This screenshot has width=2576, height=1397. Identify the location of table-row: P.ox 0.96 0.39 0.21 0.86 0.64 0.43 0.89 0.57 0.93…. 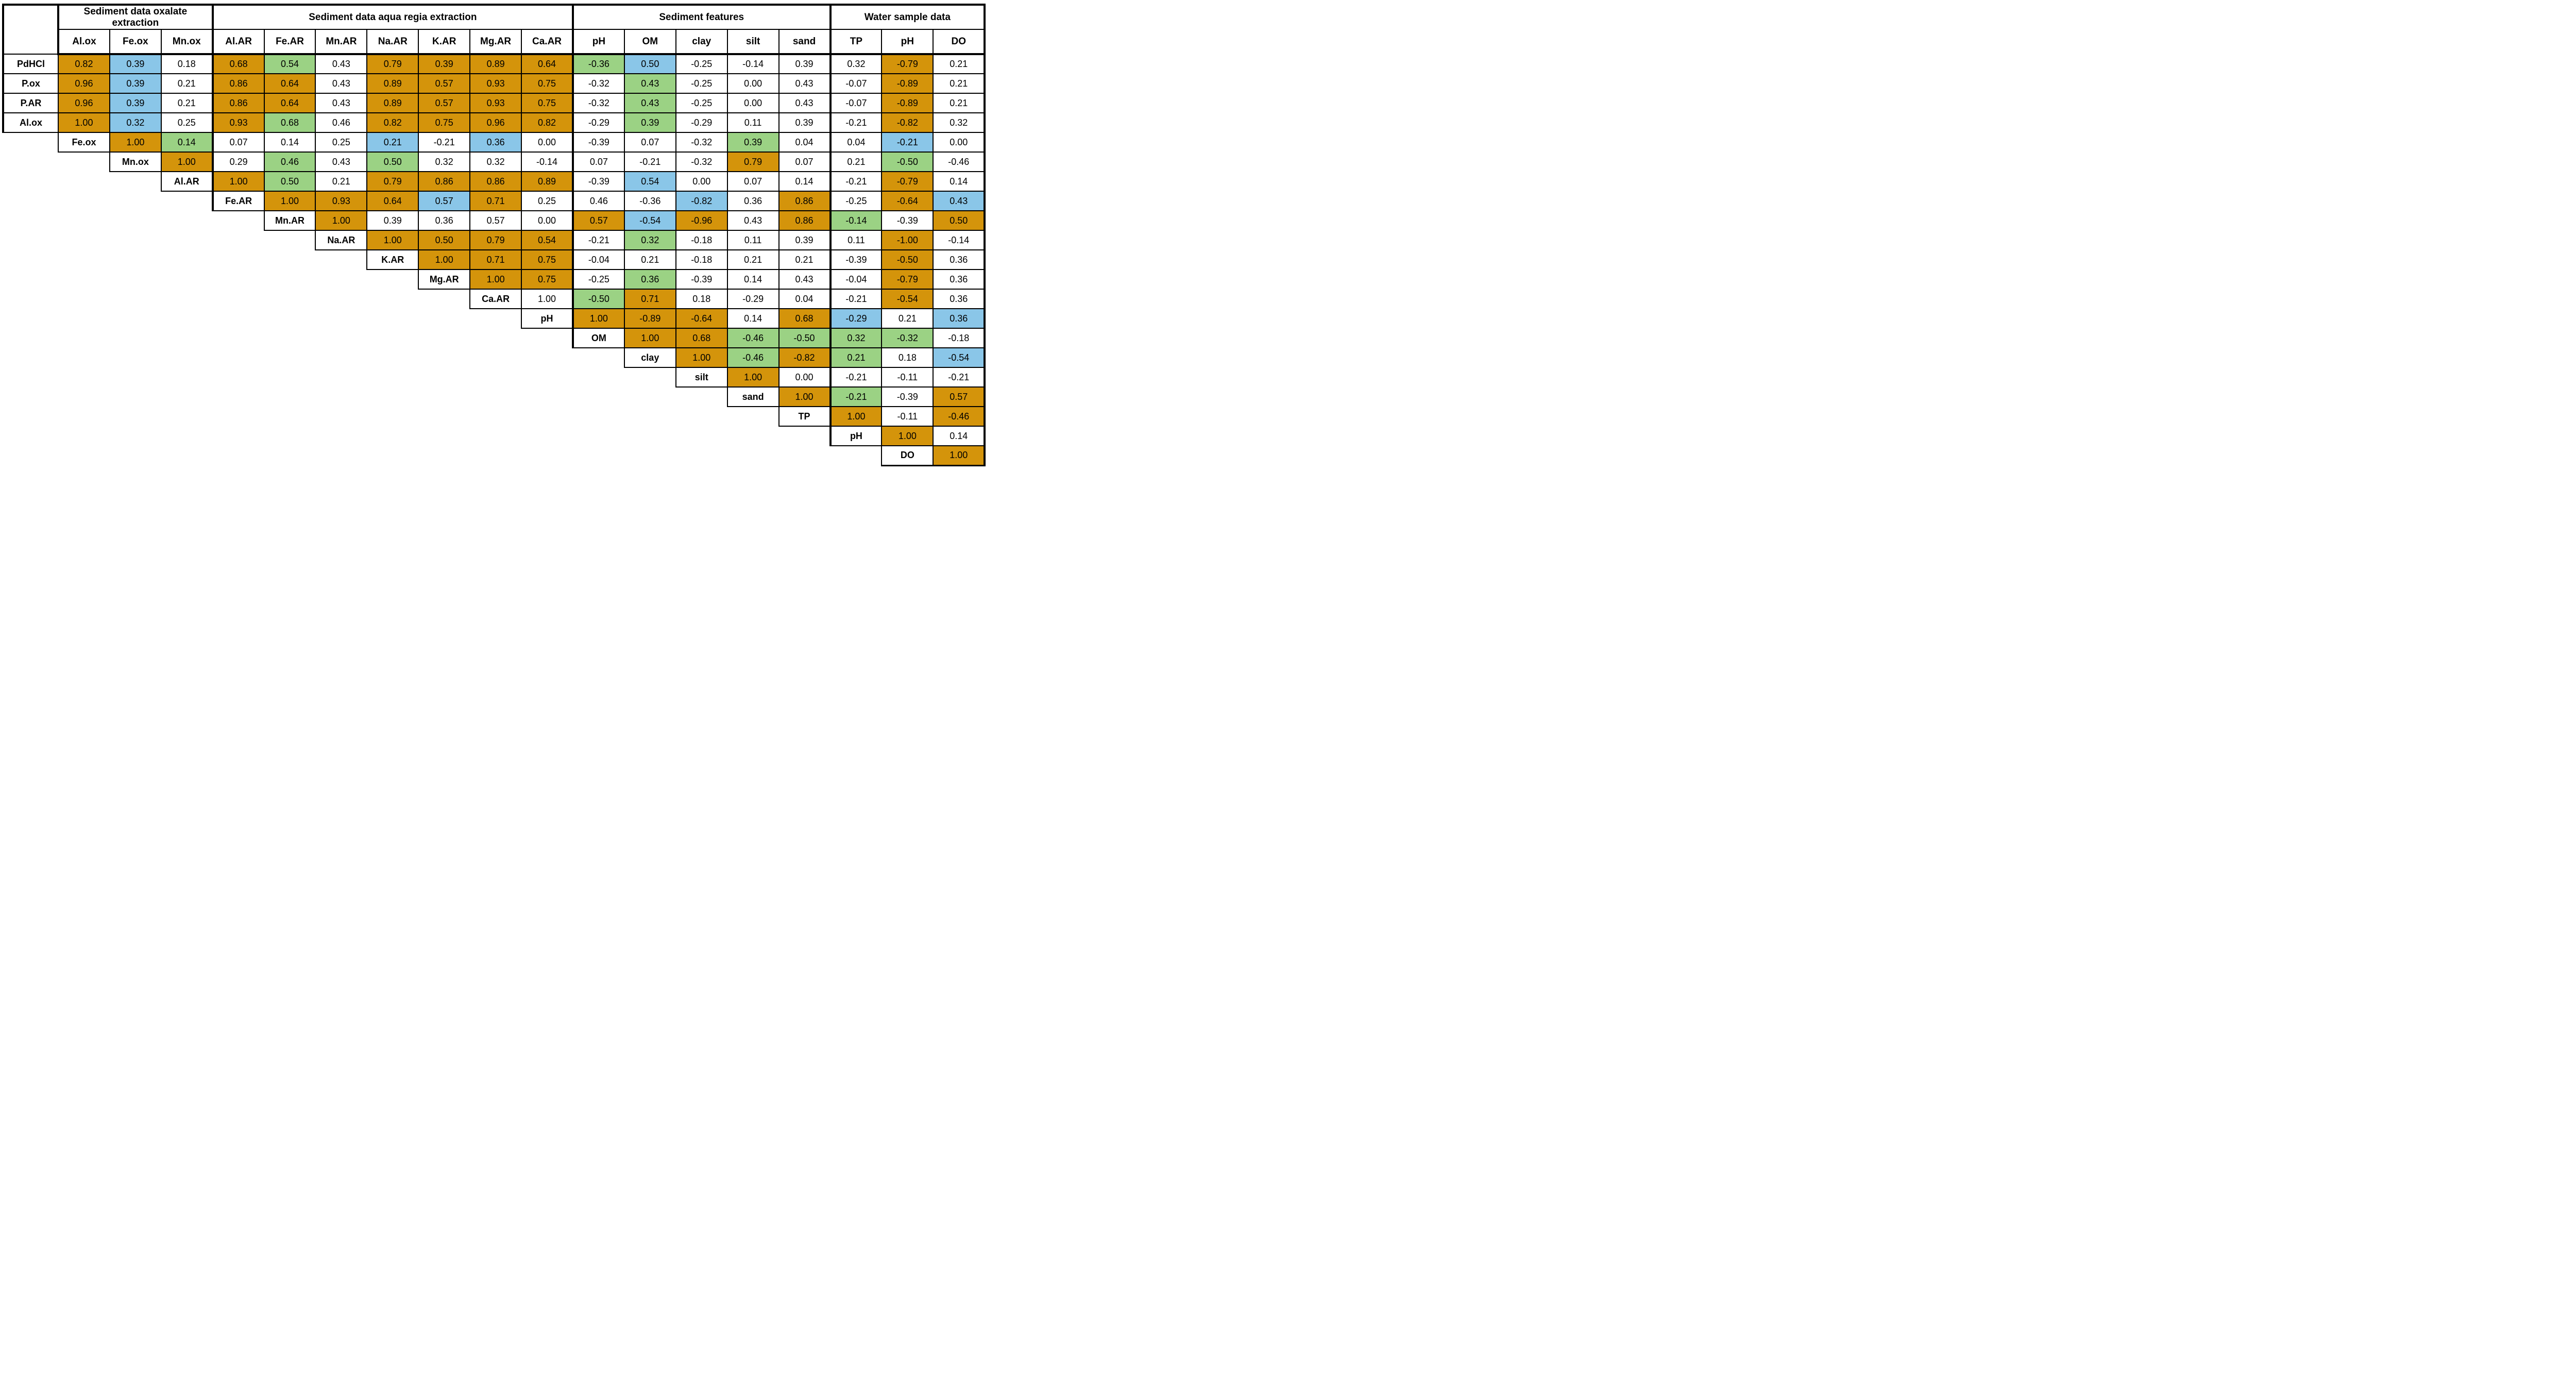
(494, 83).